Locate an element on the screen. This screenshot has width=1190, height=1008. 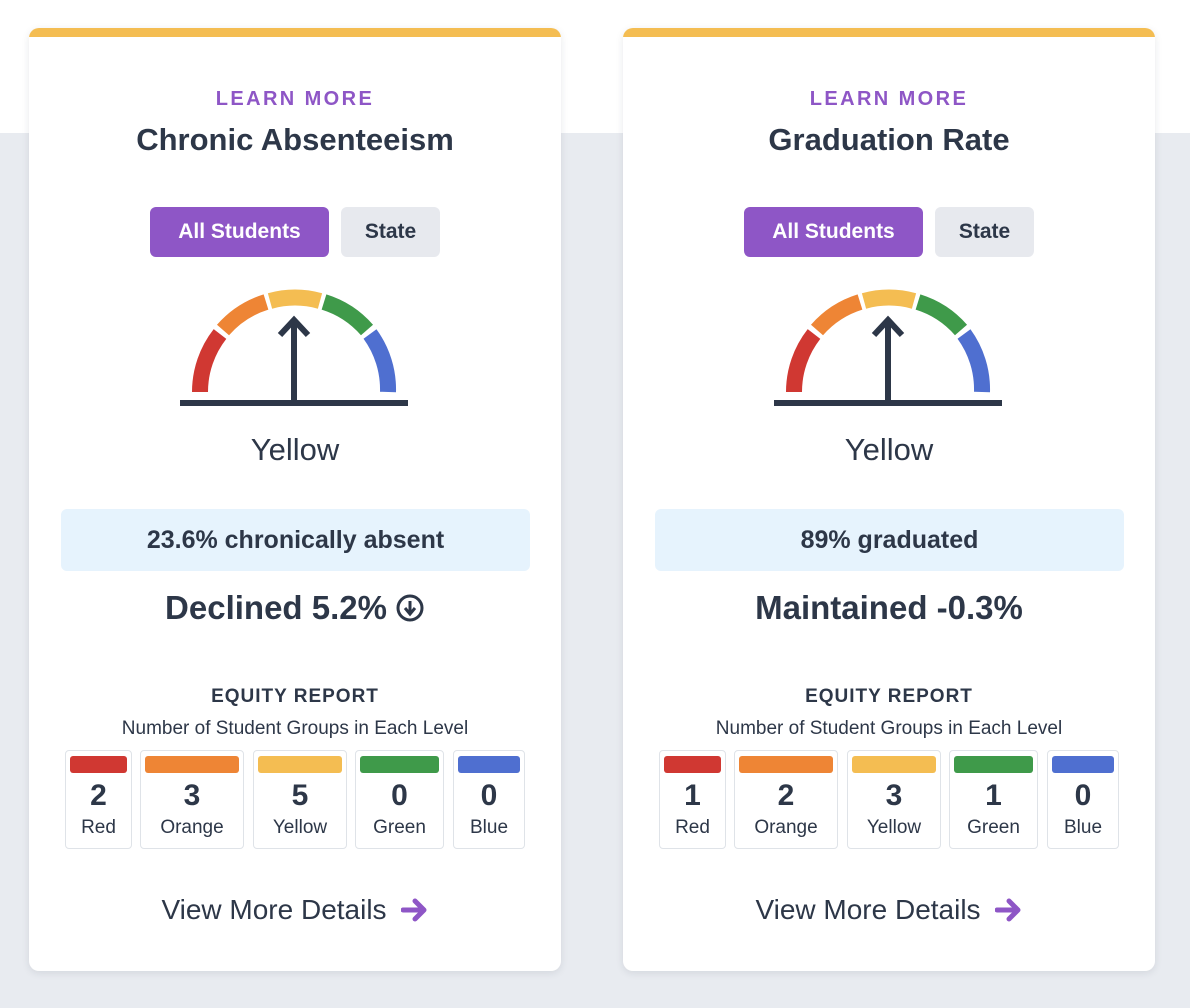
card-title: Chronic Absenteeism is located at coordinates (295, 139).